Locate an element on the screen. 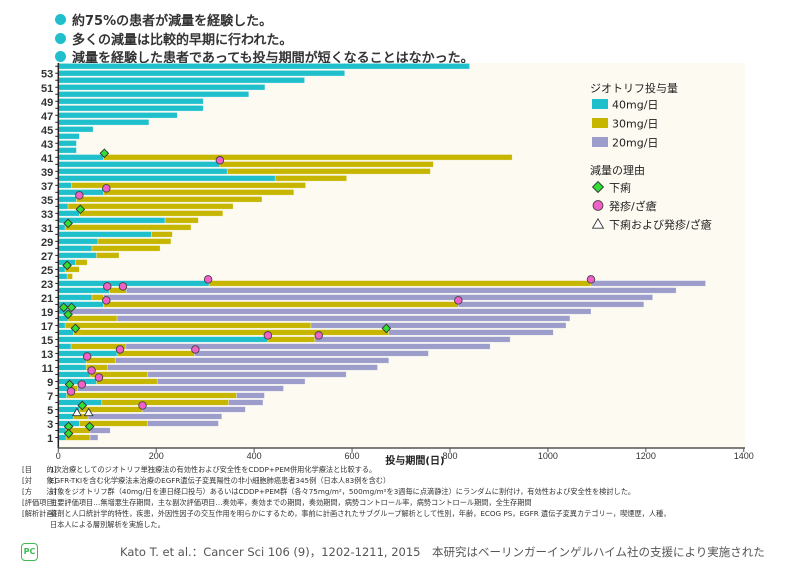 The width and height of the screenshot is (800, 573). bar-segment-patient-15-20mg is located at coordinates (412, 339).